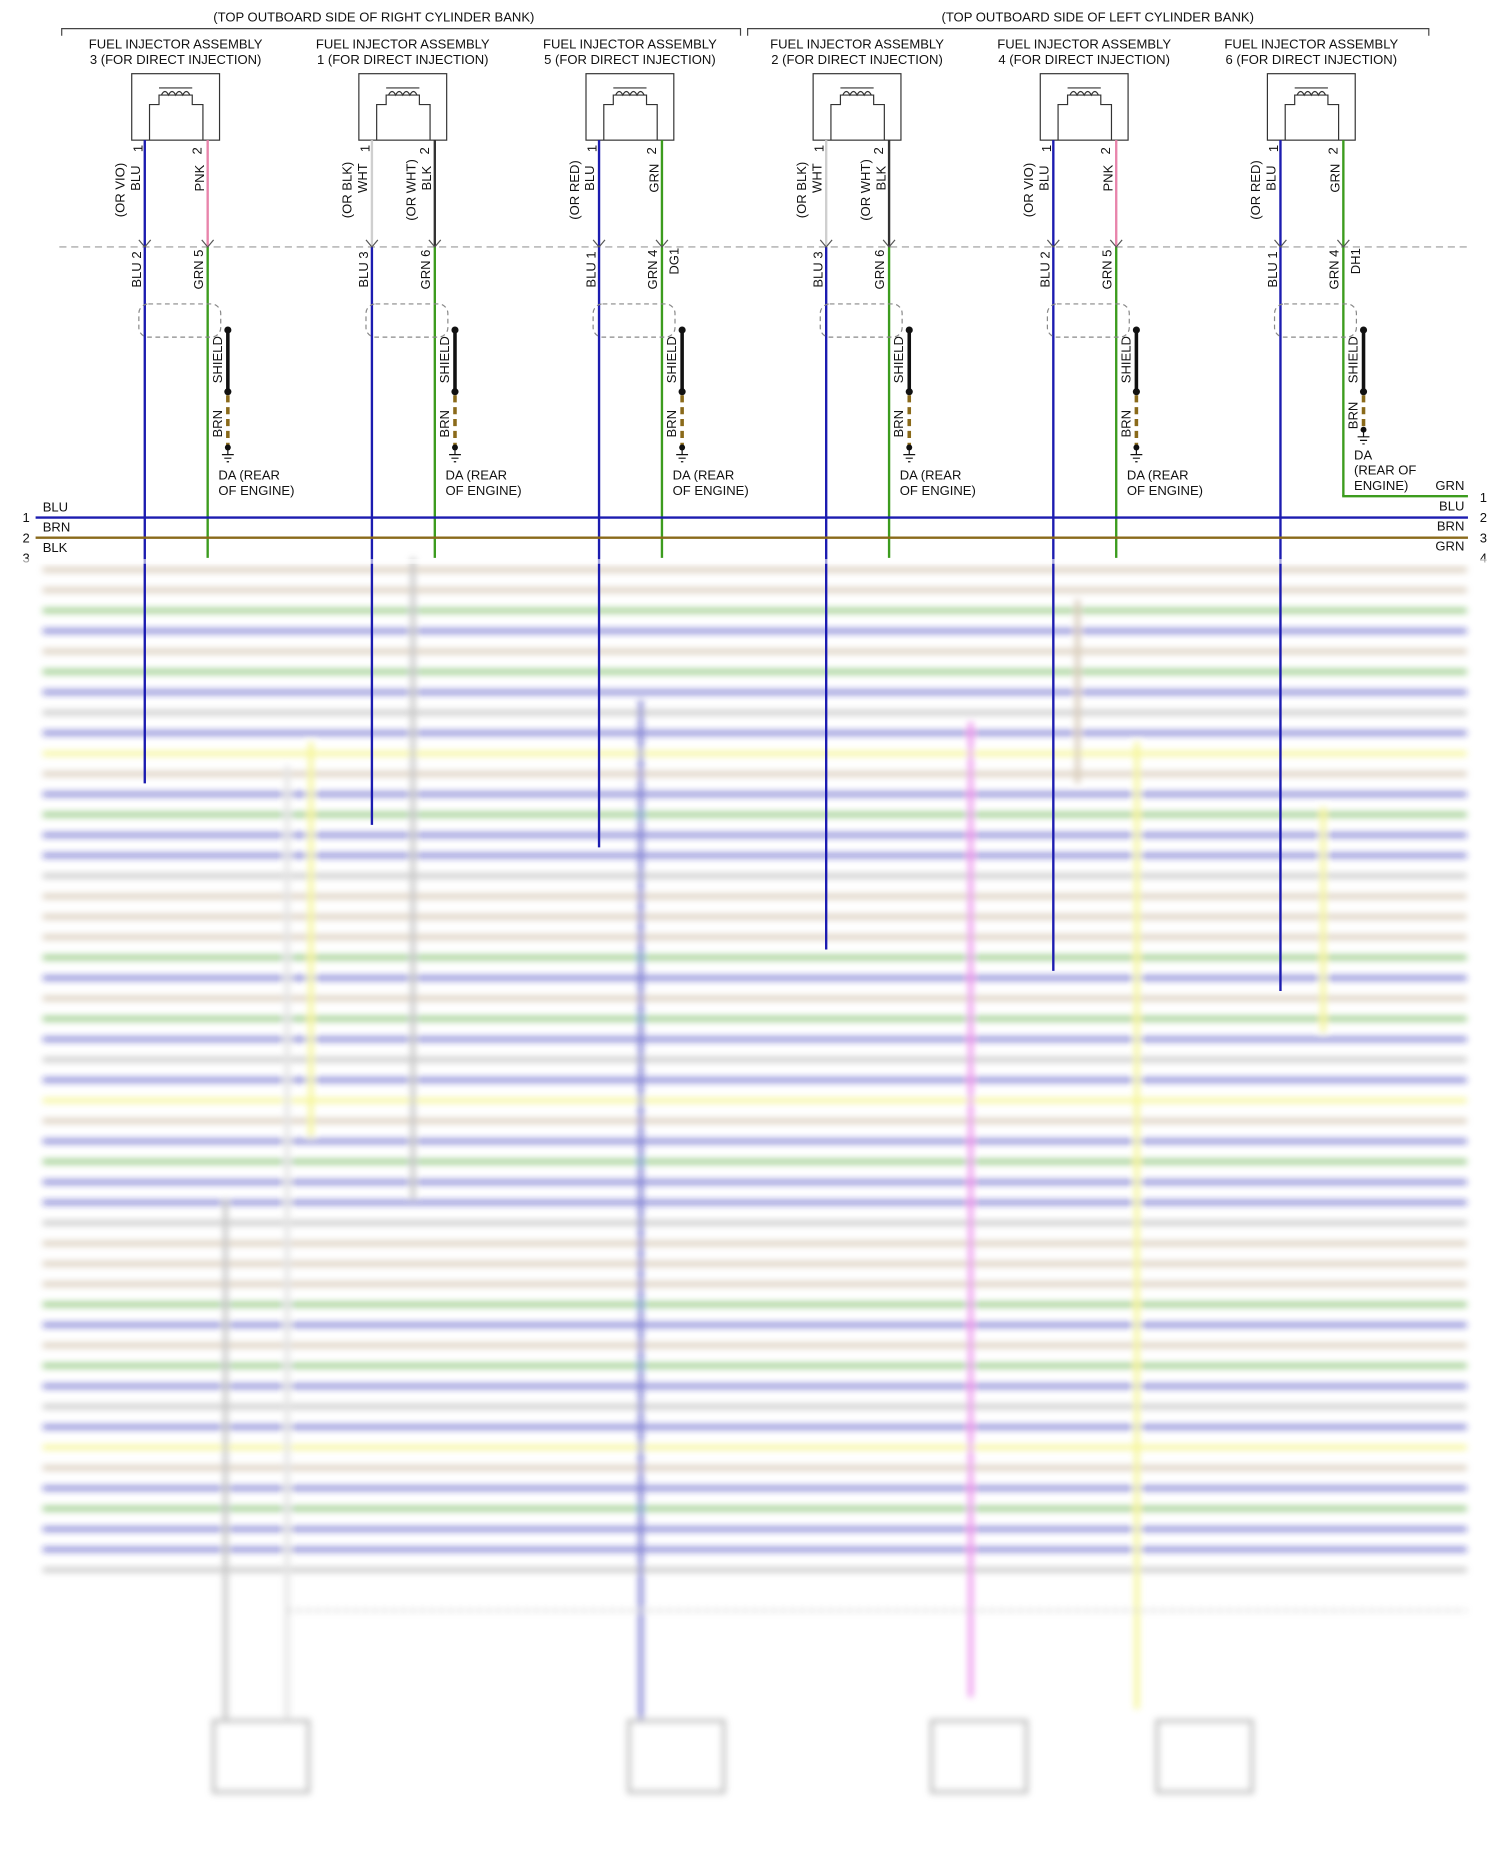 The image size is (1500, 1866). I want to click on wire-label: PNK, so click(199, 177).